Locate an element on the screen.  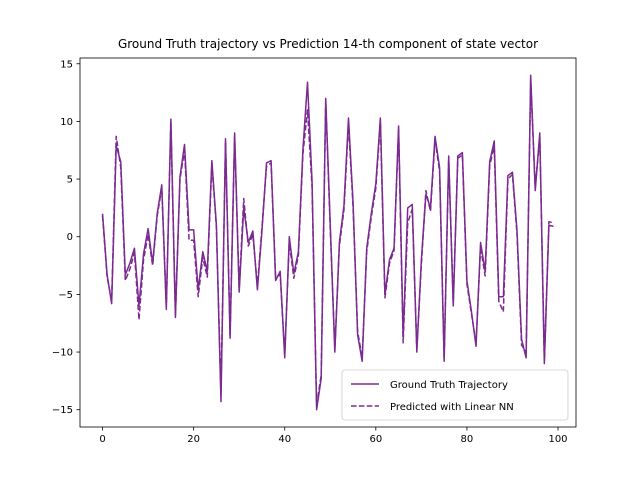
x-tick-label: 40 is located at coordinates (284, 439).